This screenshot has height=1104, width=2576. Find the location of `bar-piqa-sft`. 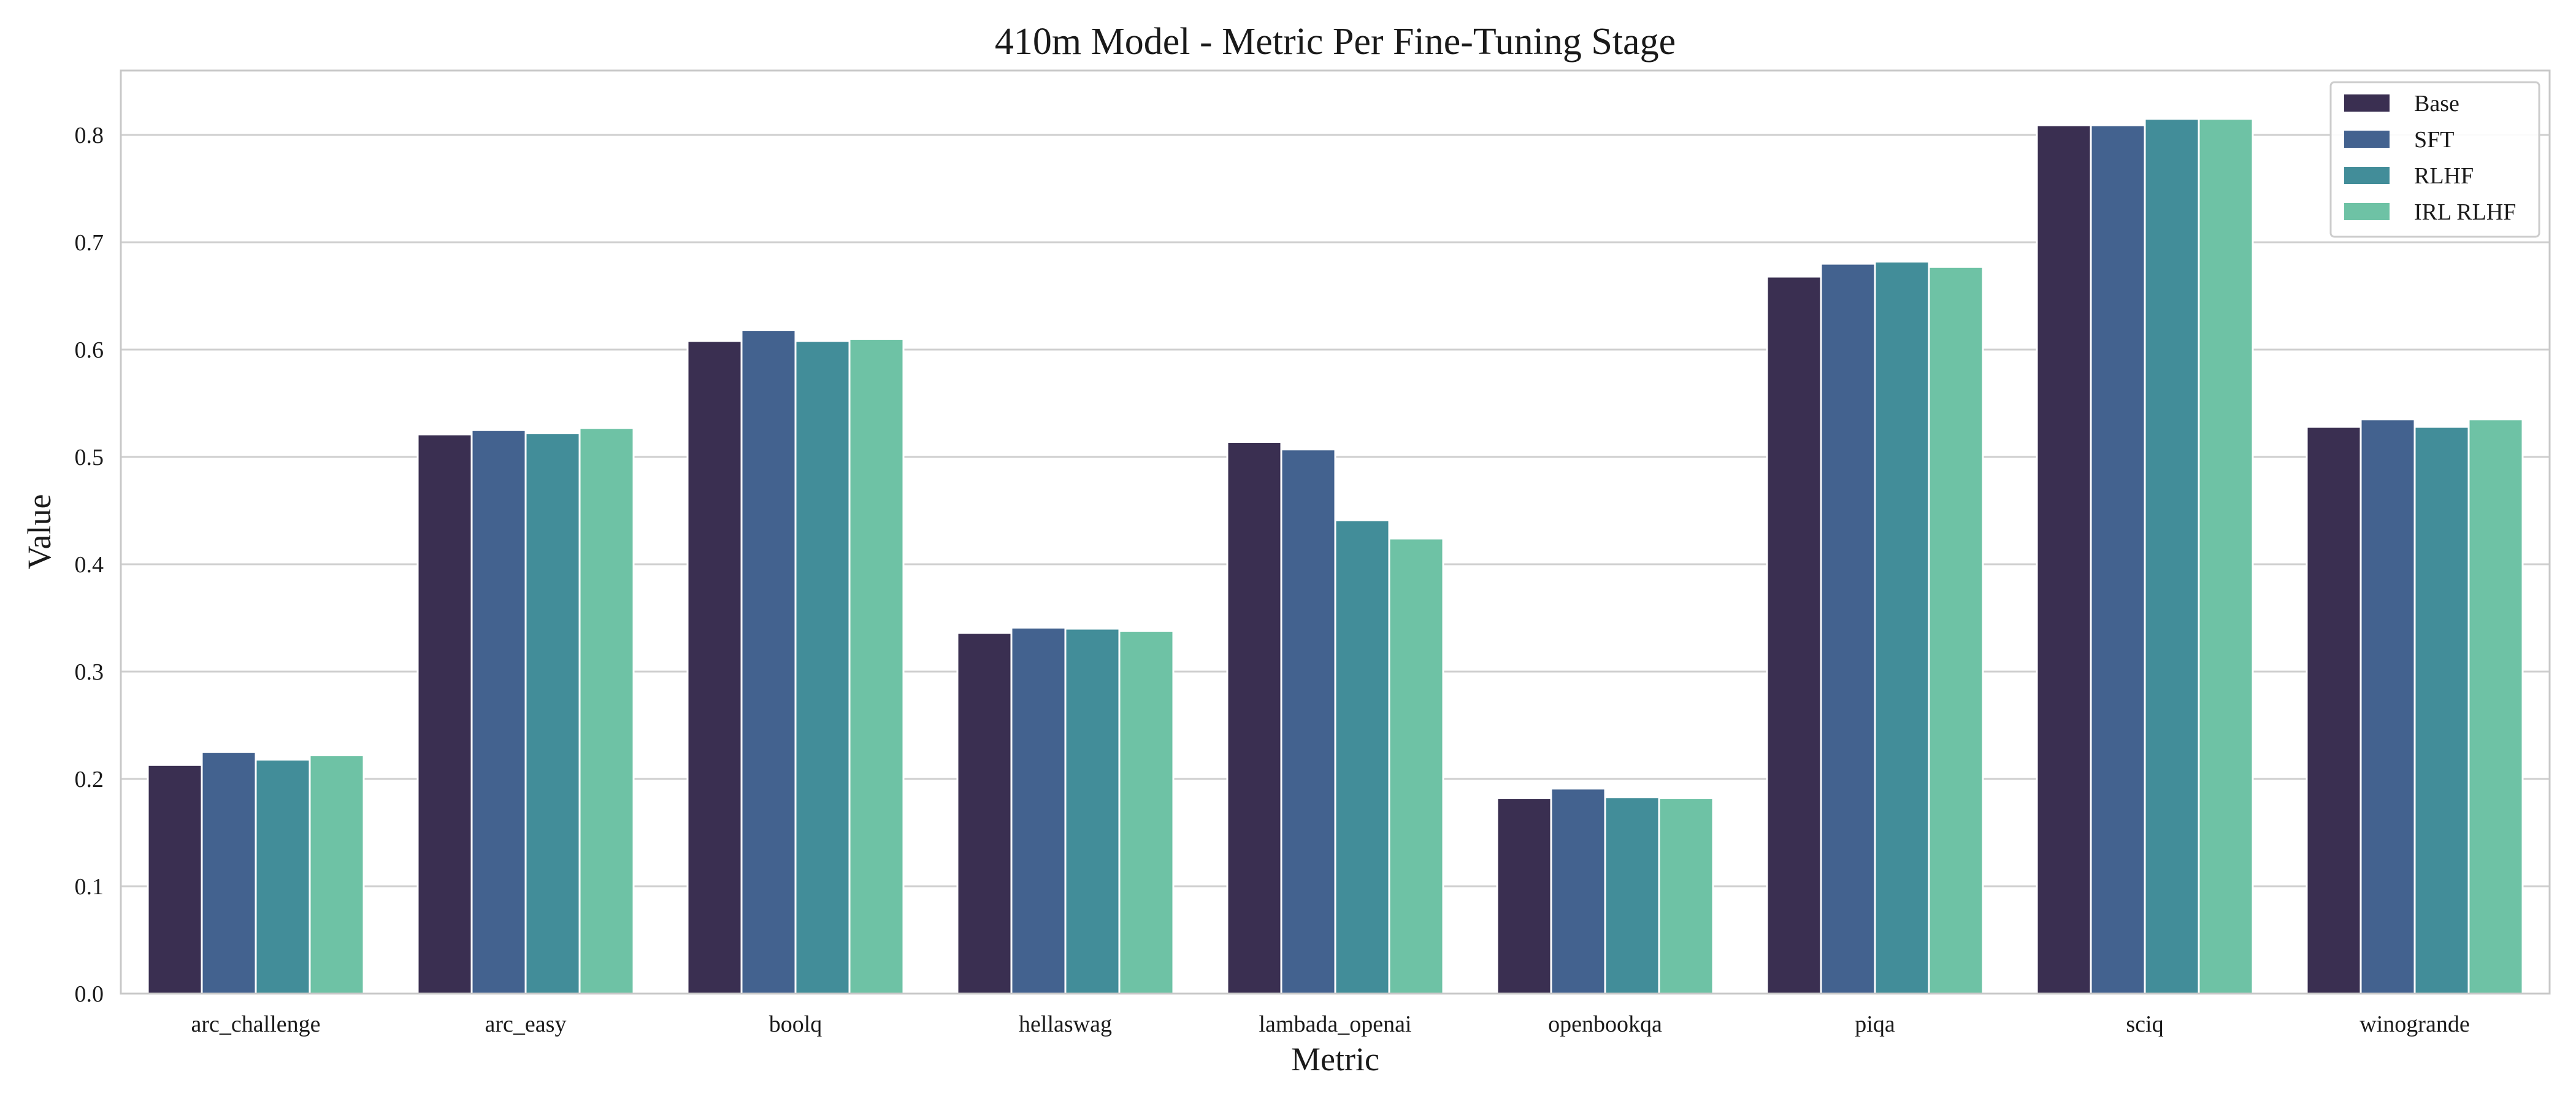

bar-piqa-sft is located at coordinates (1848, 629).